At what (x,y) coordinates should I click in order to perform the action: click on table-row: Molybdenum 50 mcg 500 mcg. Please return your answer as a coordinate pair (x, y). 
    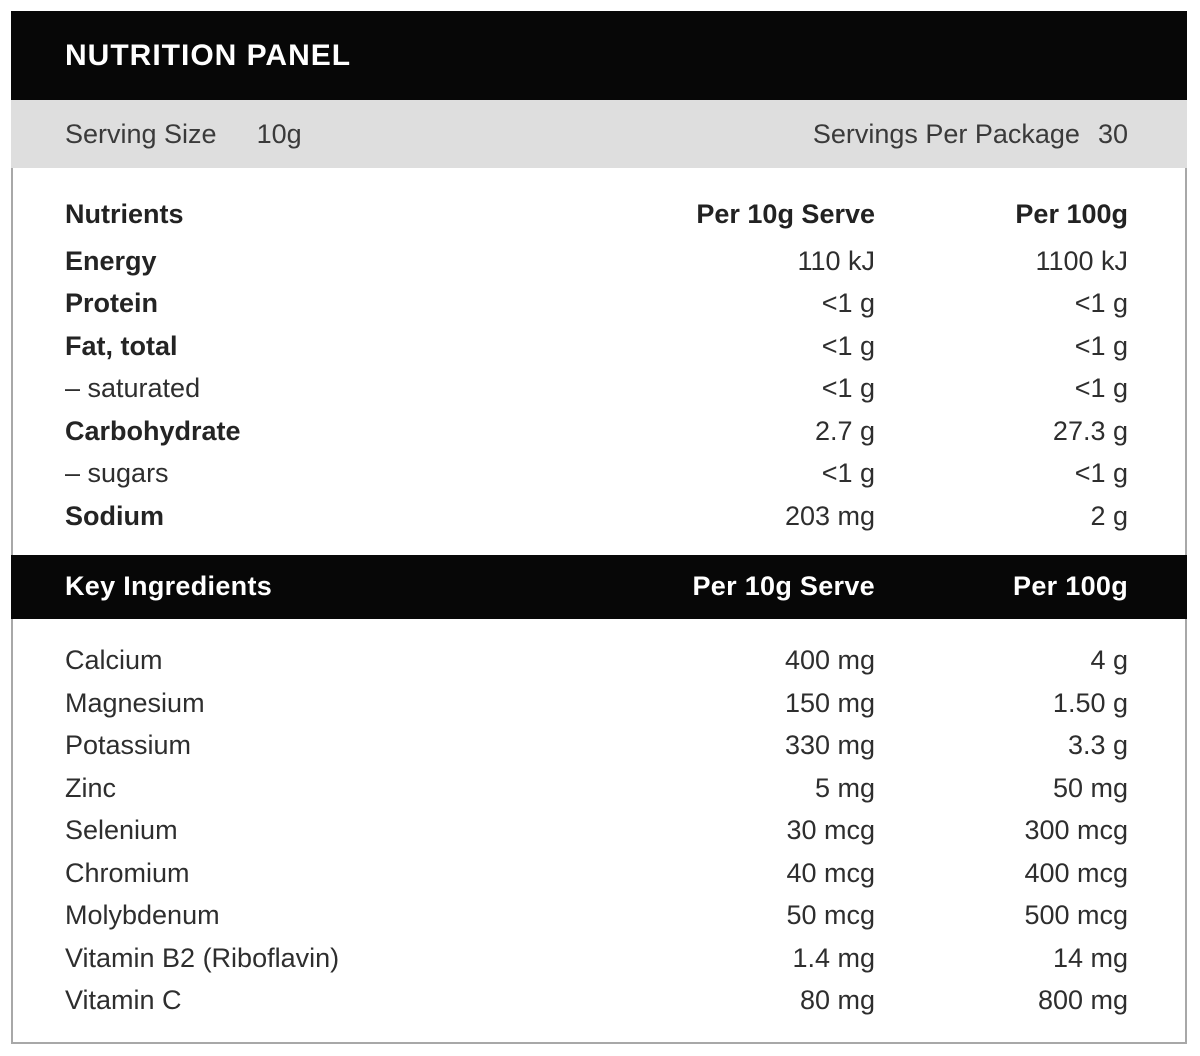
    Looking at the image, I should click on (596, 916).